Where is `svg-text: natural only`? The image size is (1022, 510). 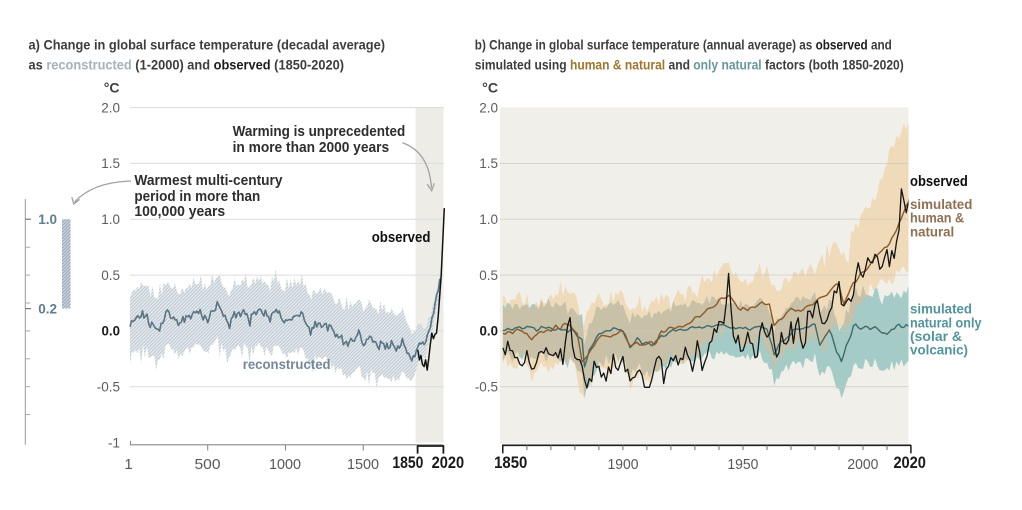 svg-text: natural only is located at coordinates (946, 322).